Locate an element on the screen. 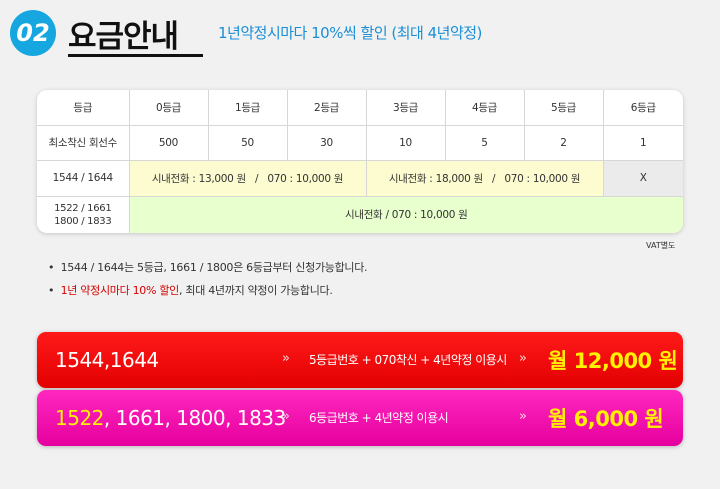 The width and height of the screenshot is (720, 489). section-number-badge: 02 is located at coordinates (33, 33).